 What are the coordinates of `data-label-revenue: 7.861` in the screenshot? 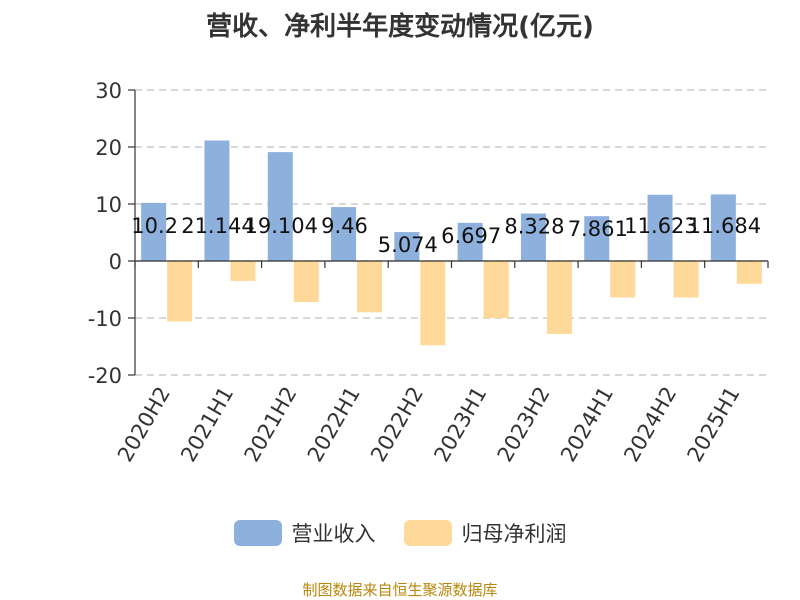 It's located at (598, 229).